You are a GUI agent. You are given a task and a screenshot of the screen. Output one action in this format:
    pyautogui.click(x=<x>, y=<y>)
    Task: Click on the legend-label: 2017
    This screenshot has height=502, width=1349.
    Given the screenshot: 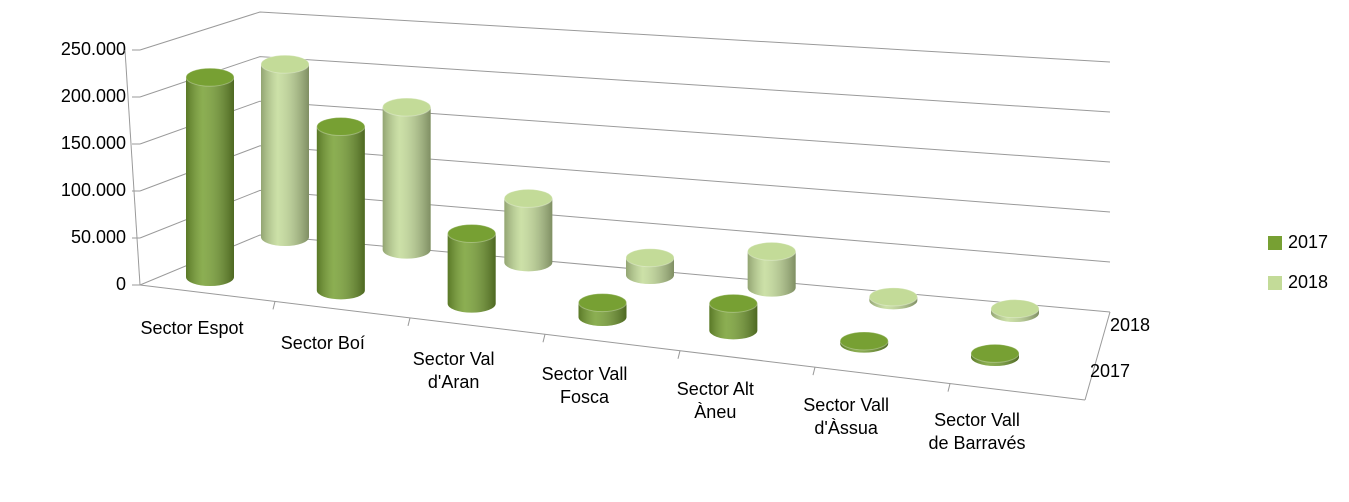 What is the action you would take?
    pyautogui.click(x=1308, y=242)
    